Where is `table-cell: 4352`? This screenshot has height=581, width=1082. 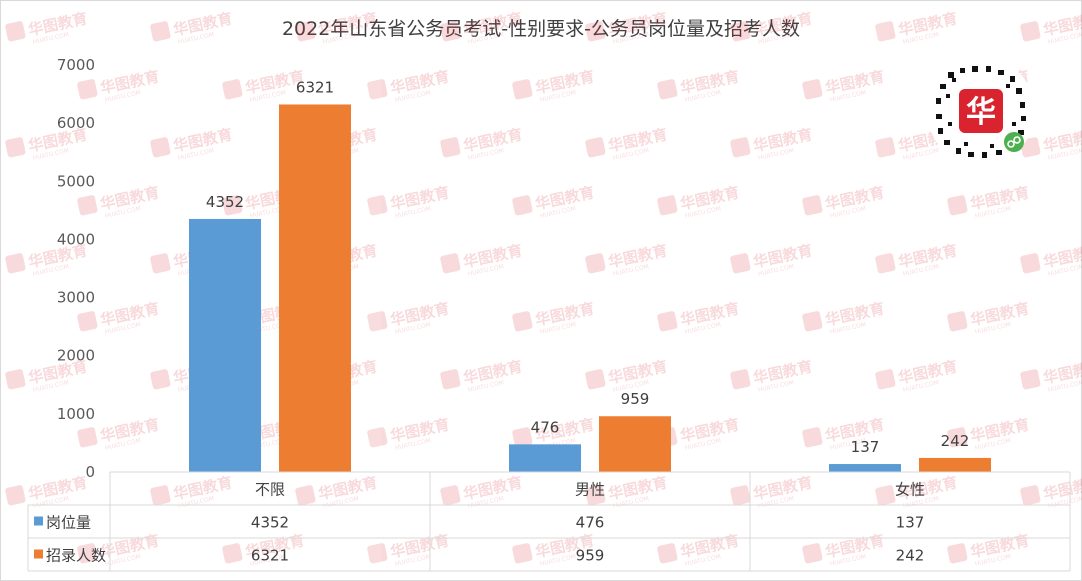 table-cell: 4352 is located at coordinates (270, 523).